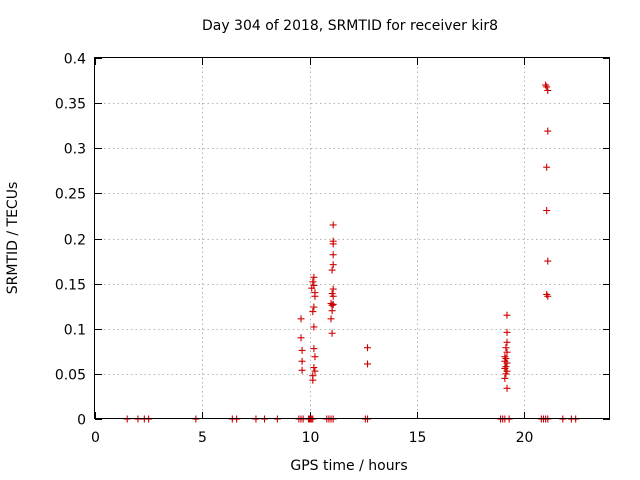  I want to click on x-tick-label: 10, so click(311, 438).